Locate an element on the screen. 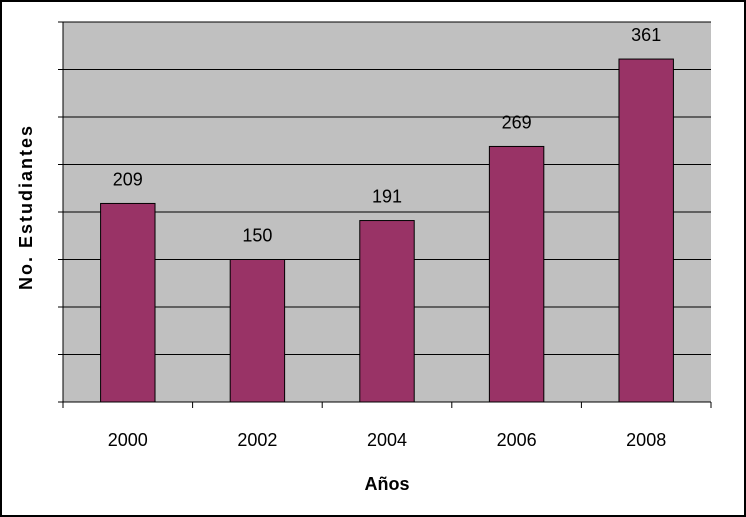 The image size is (746, 517). x-axis is located at coordinates (387, 404).